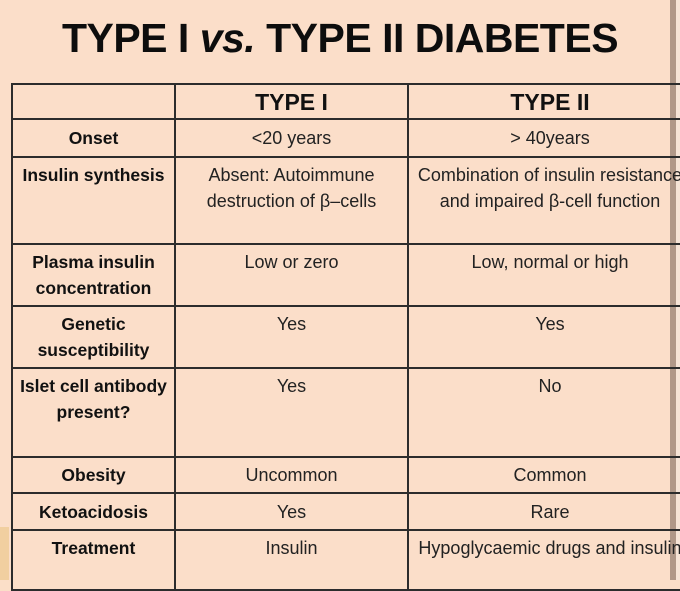 This screenshot has height=591, width=680. What do you see at coordinates (291, 101) in the screenshot?
I see `header-type-1: TYPE I` at bounding box center [291, 101].